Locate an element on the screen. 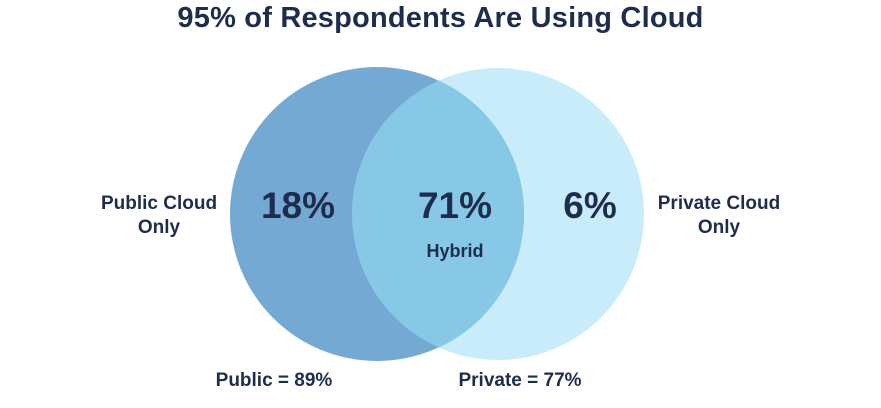 This screenshot has height=408, width=881. private-total-label: Private = 77% is located at coordinates (520, 380).